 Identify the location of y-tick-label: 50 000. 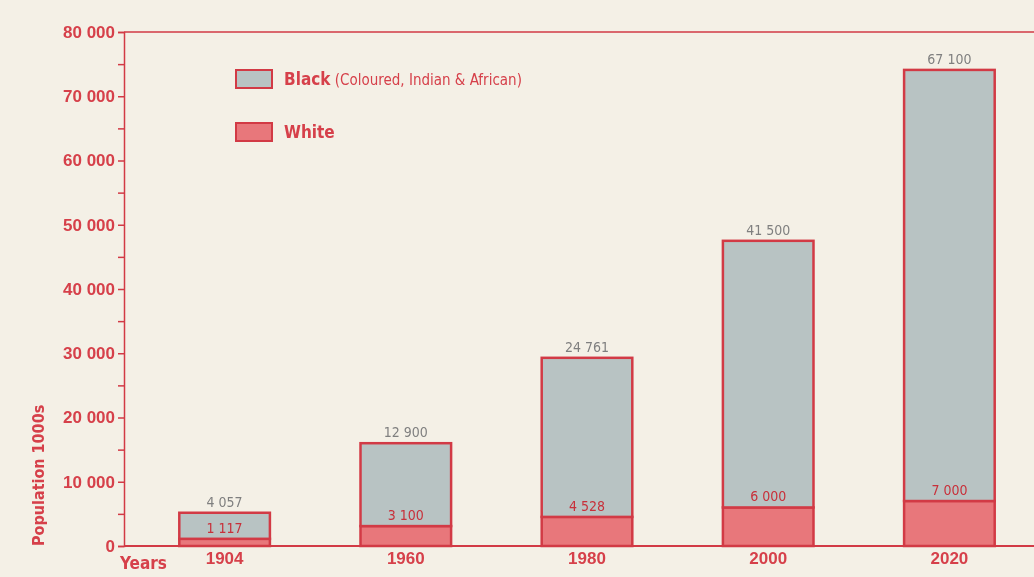
(89, 225).